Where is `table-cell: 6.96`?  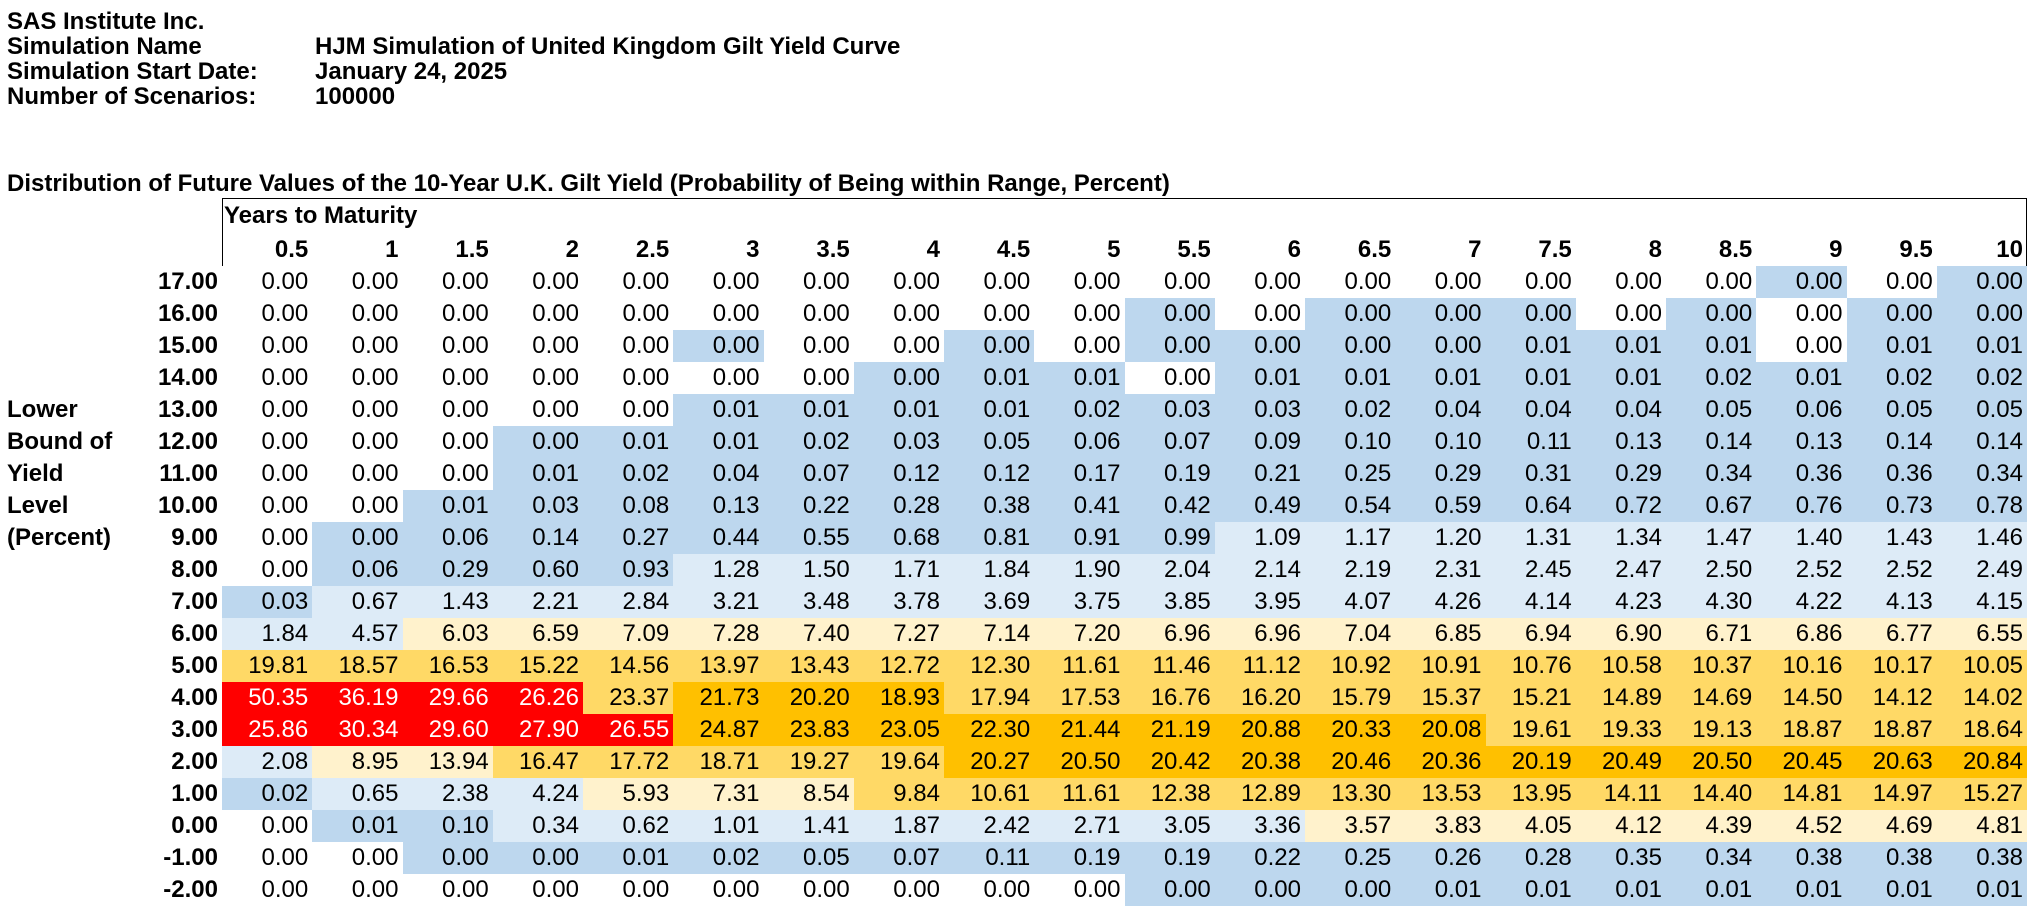
table-cell: 6.96 is located at coordinates (1169, 634).